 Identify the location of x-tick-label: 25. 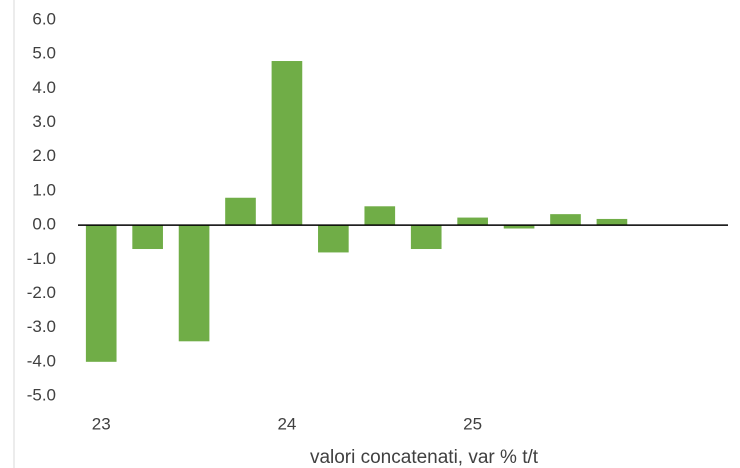
(472, 423).